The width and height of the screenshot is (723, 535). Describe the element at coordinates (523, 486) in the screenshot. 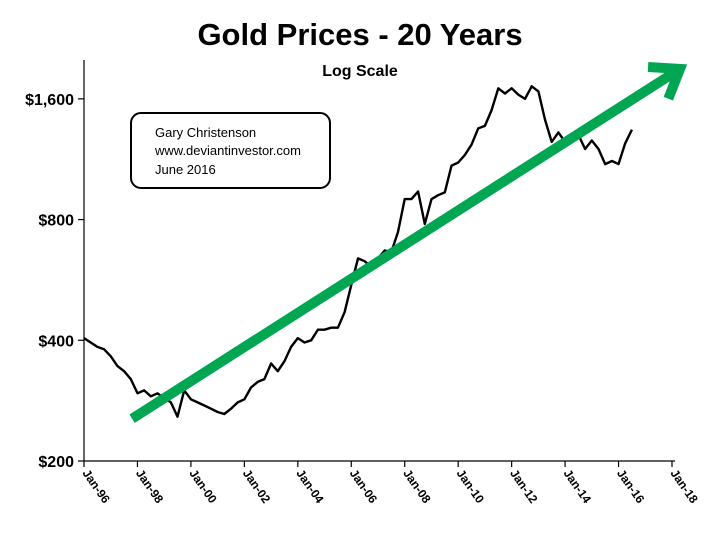

I see `x-tick-label: Jan-12` at that location.